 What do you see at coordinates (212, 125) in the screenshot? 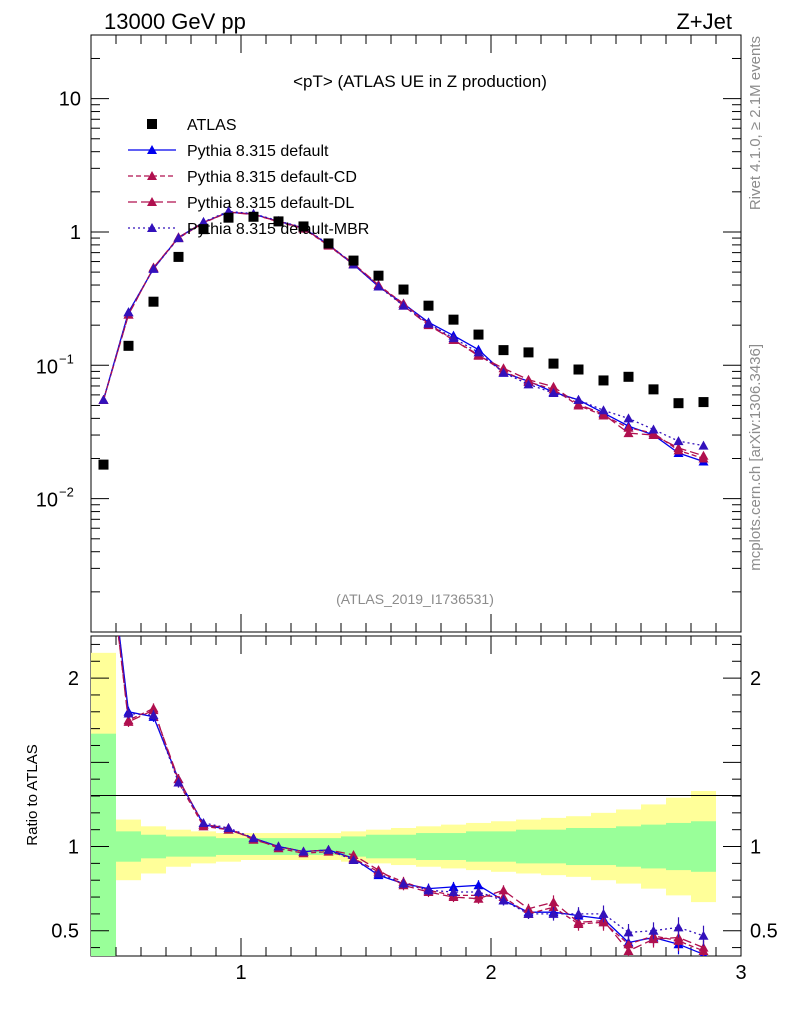
I see `legend-label: ATLAS` at bounding box center [212, 125].